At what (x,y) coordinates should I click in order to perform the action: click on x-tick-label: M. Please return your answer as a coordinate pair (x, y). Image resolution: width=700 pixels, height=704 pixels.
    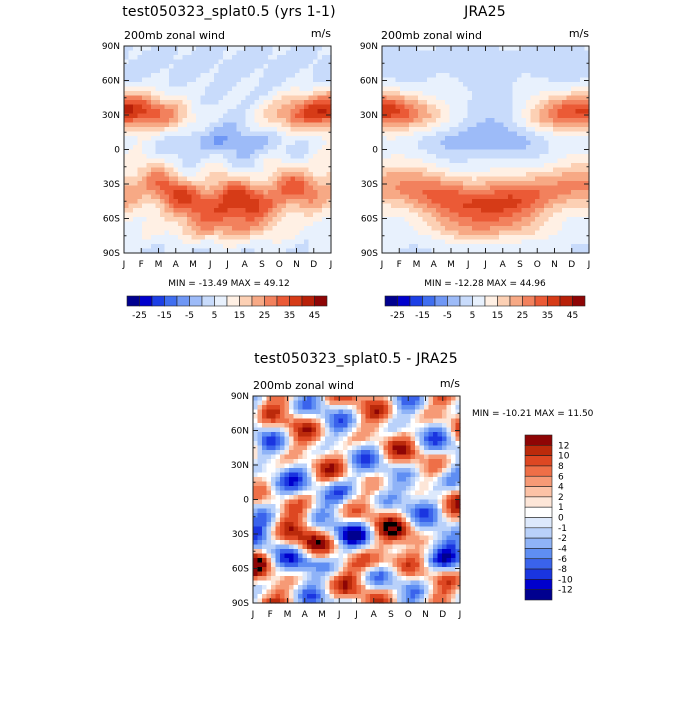
    Looking at the image, I should click on (451, 265).